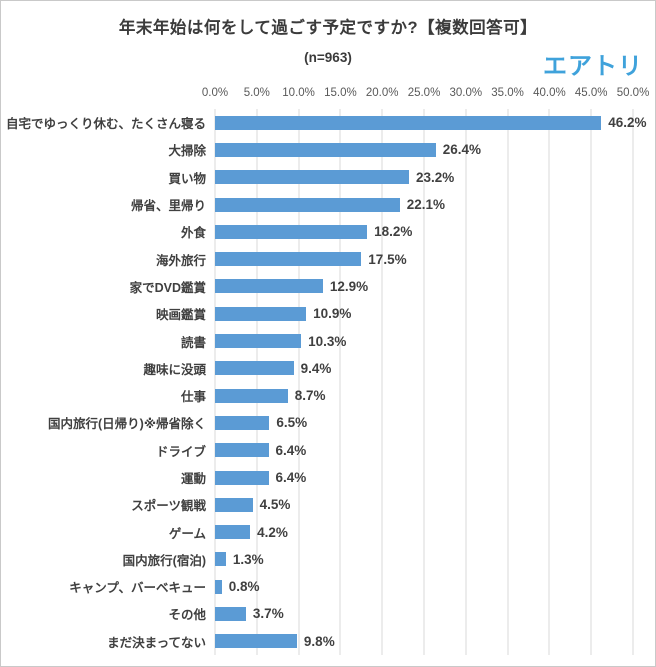  I want to click on bar-track: 12.9%, so click(424, 286).